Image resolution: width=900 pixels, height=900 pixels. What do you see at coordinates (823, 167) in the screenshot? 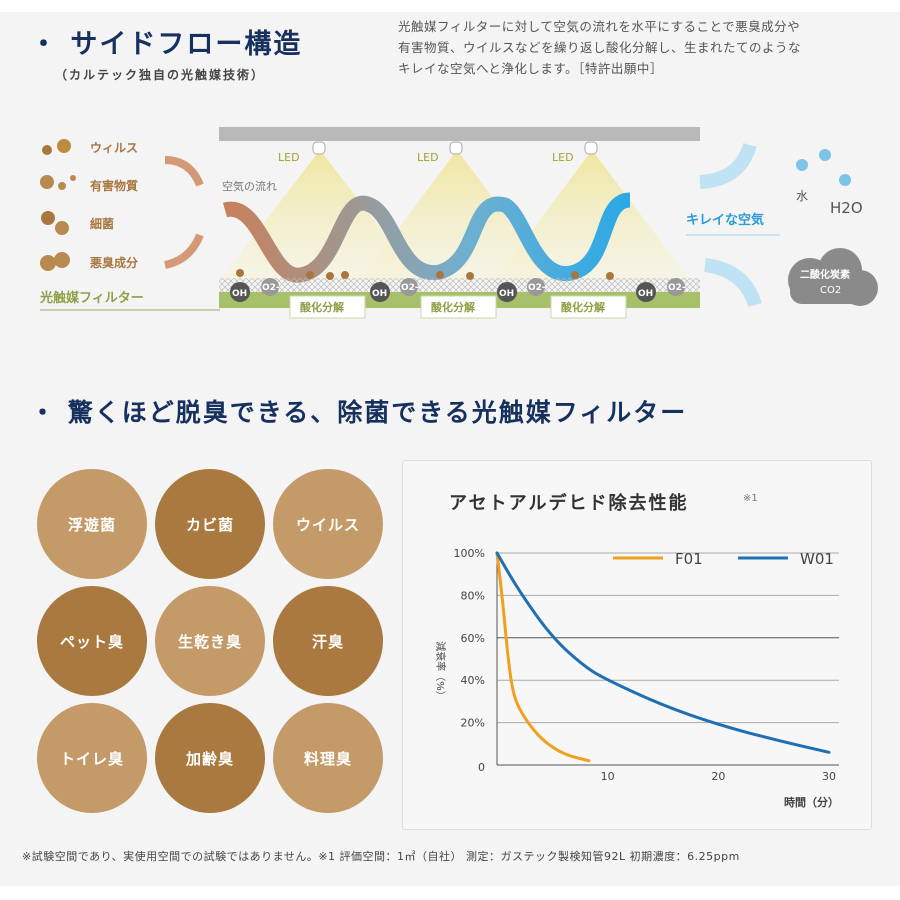
I see `water-drop-icon` at bounding box center [823, 167].